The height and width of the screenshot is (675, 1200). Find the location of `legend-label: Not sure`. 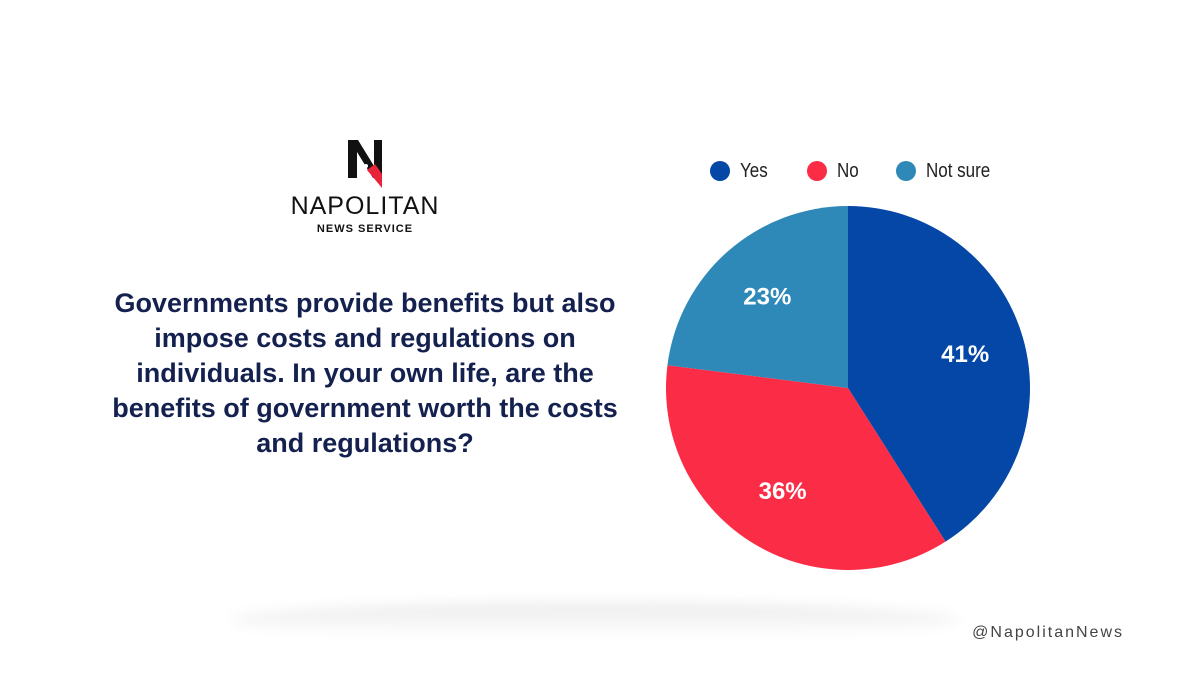

legend-label: Not sure is located at coordinates (958, 170).